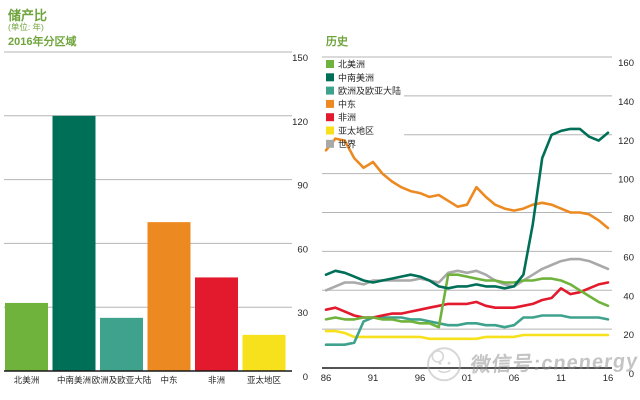 This screenshot has height=400, width=640. Describe the element at coordinates (121, 344) in the screenshot. I see `bar-欧洲及欧亚大陆` at that location.